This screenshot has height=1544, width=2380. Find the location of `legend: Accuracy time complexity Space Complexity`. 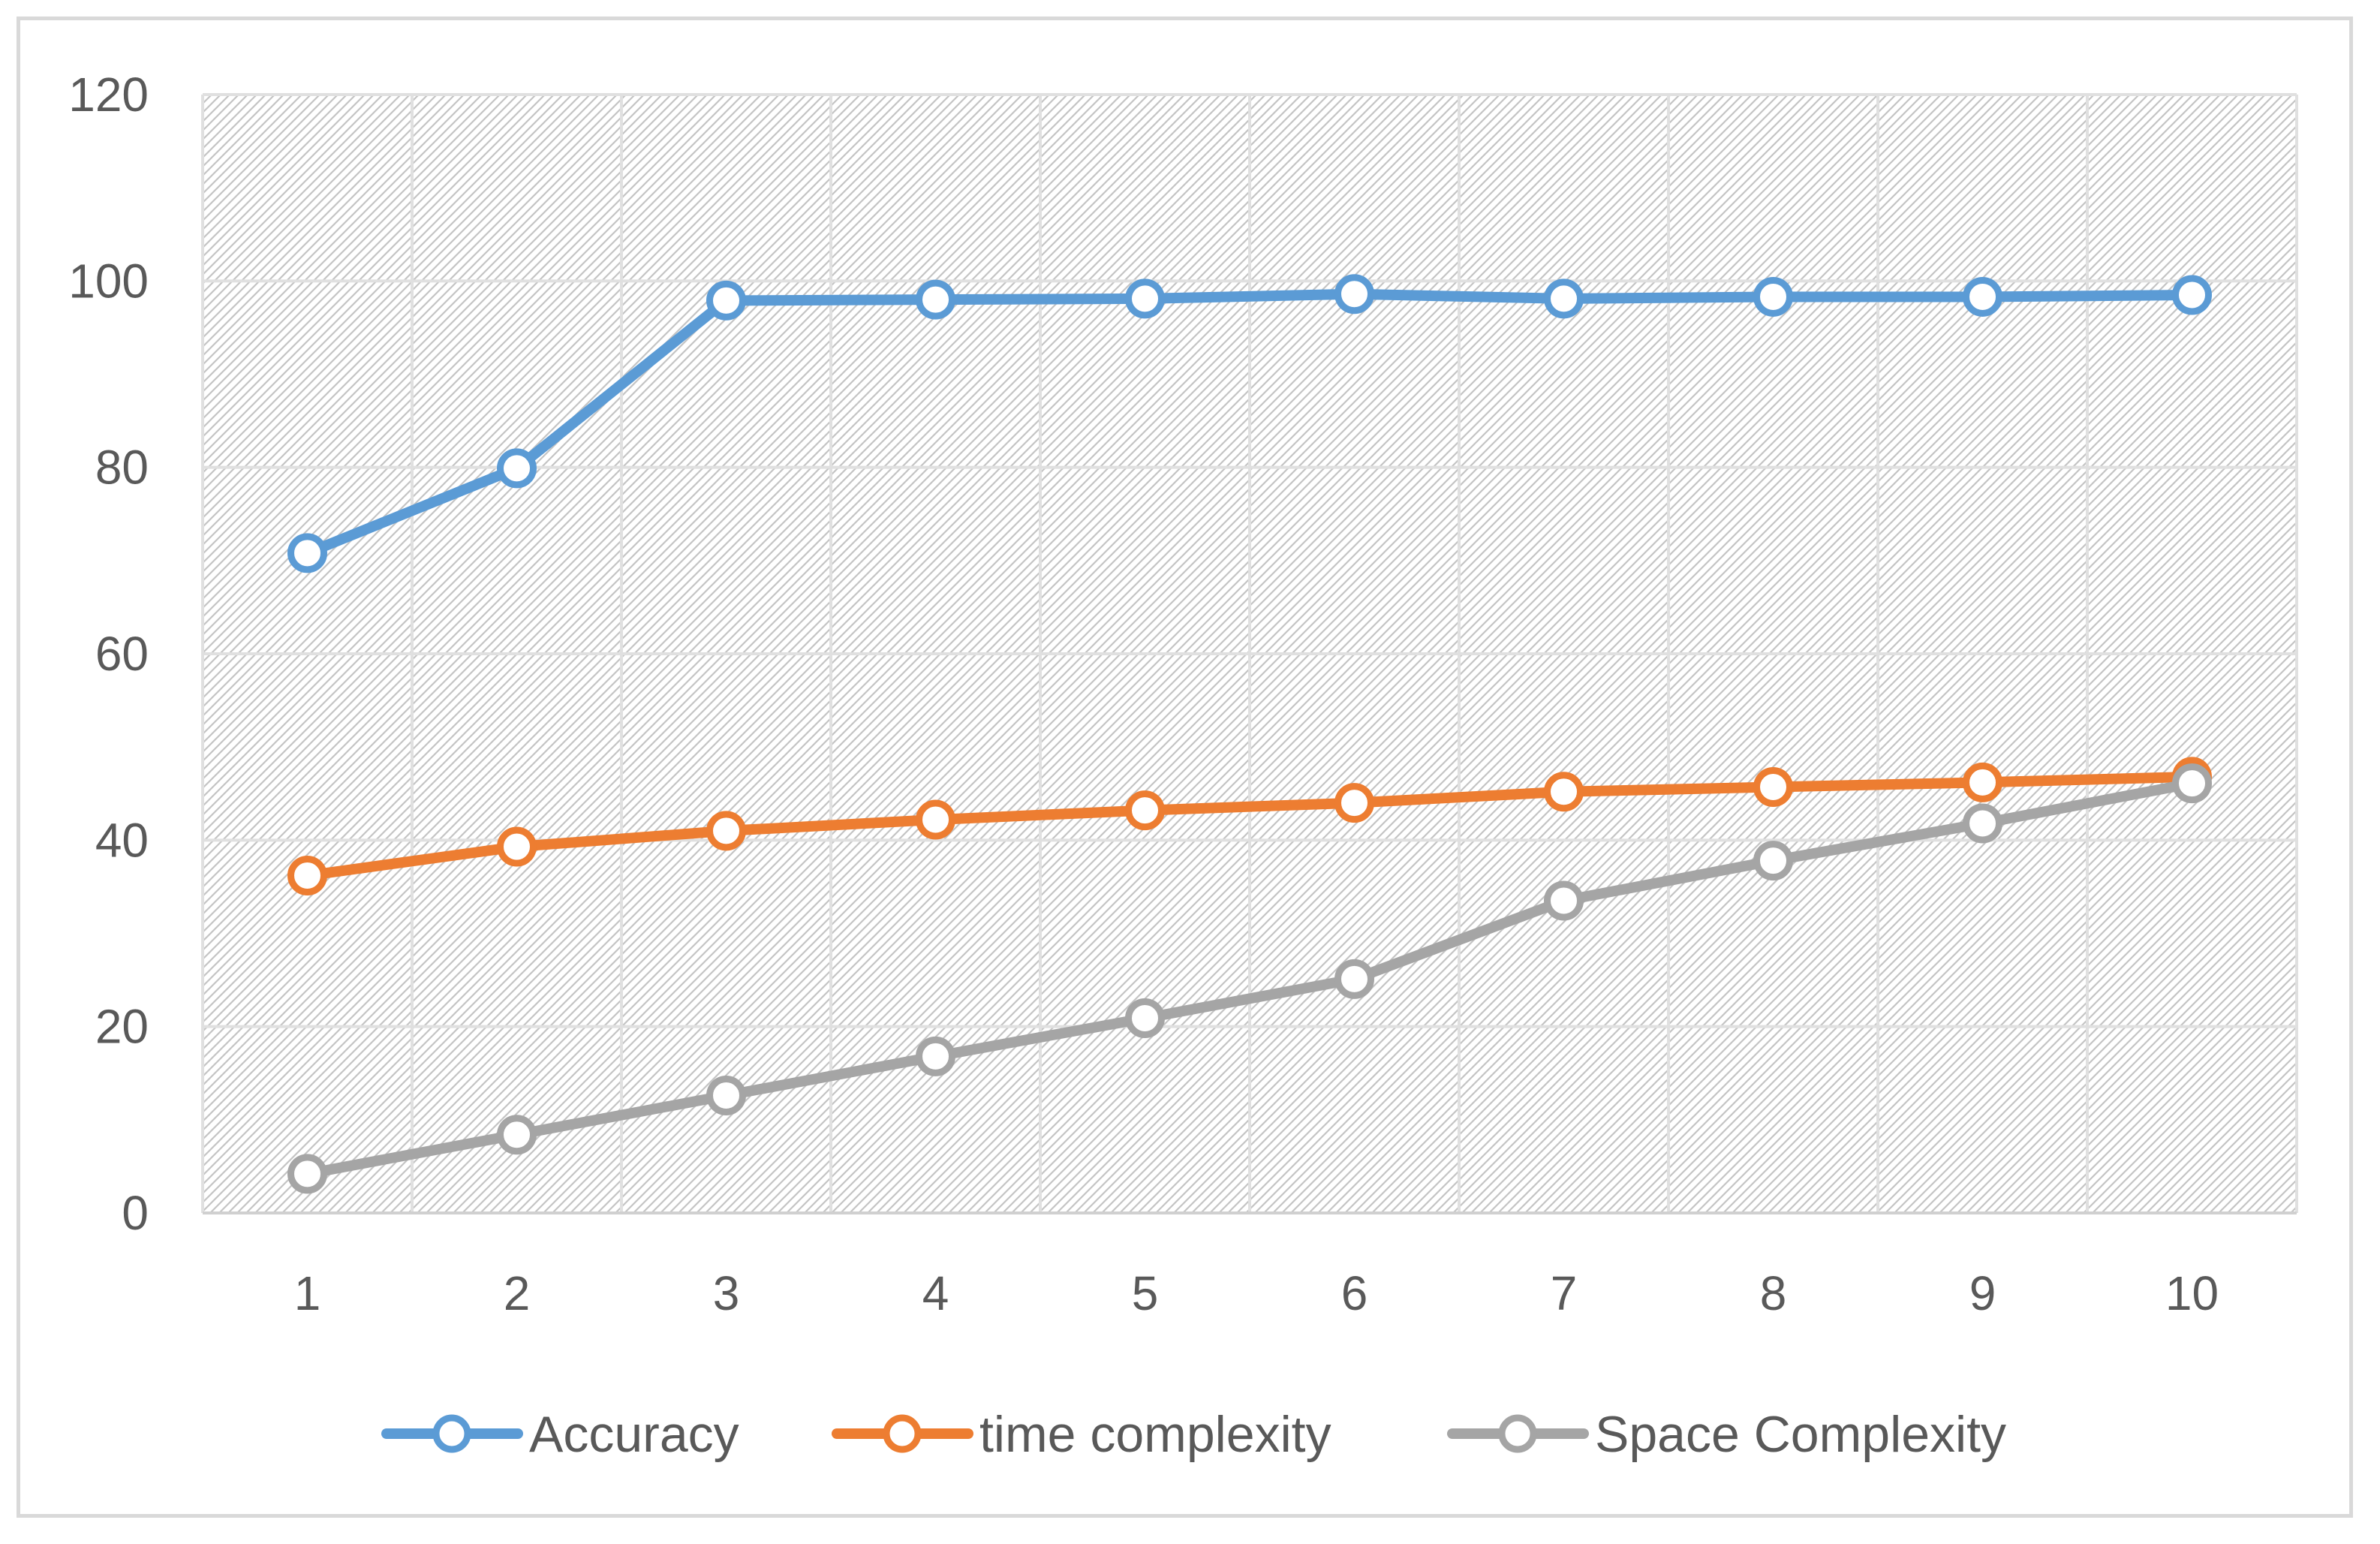

legend: Accuracy time complexity Space Complexity is located at coordinates (1193, 1434).